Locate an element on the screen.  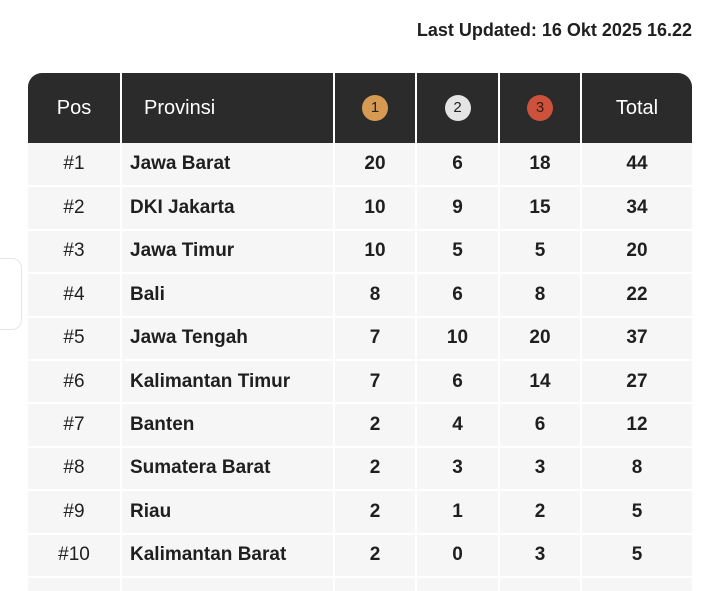
header-total: Total is located at coordinates (636, 108).